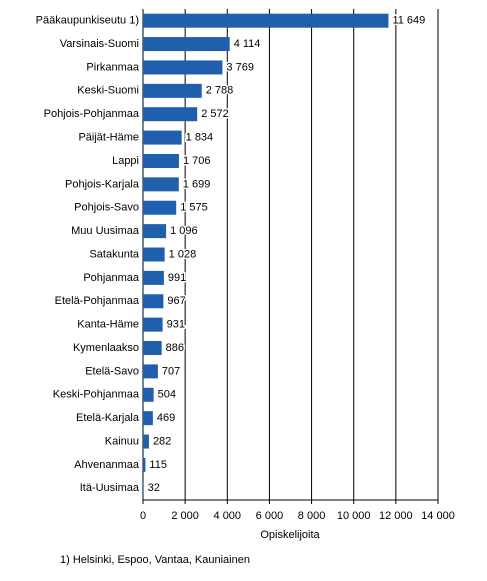 Image resolution: width=487 pixels, height=581 pixels. What do you see at coordinates (143, 516) in the screenshot?
I see `x-tick-label: 0` at bounding box center [143, 516].